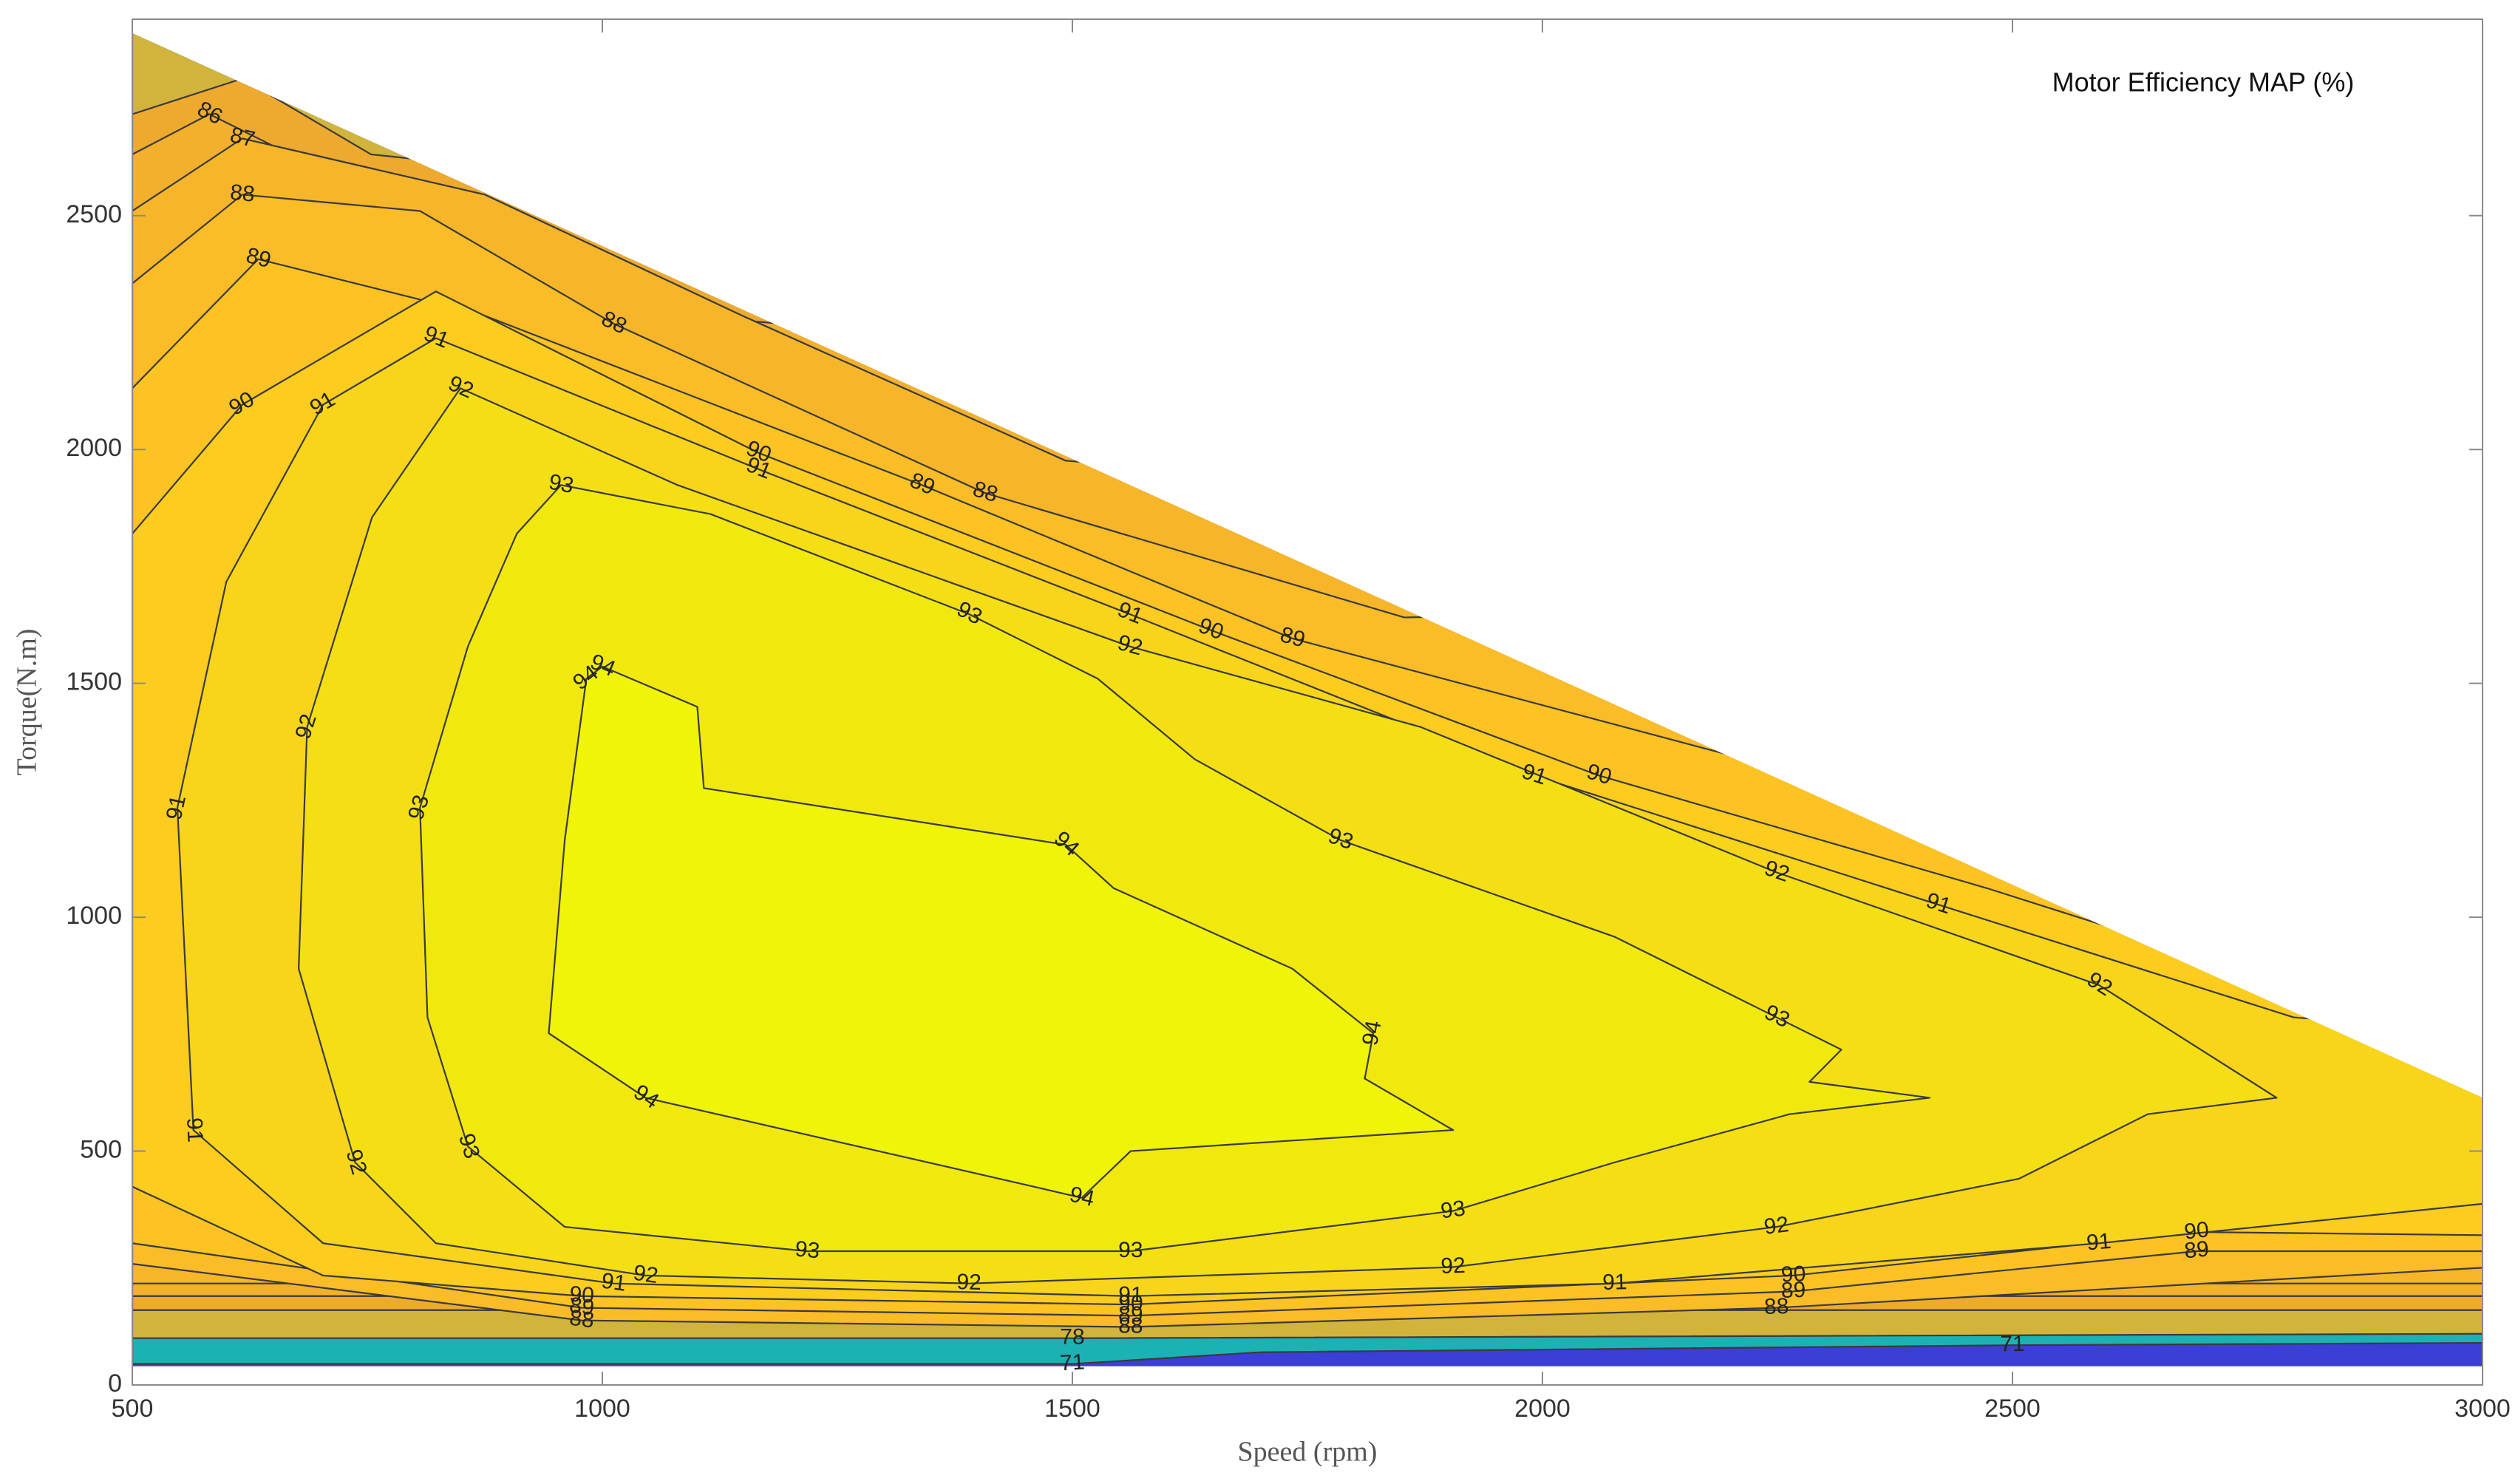 This screenshot has width=2518, height=1484. What do you see at coordinates (243, 137) in the screenshot?
I see `contour-label: 87` at bounding box center [243, 137].